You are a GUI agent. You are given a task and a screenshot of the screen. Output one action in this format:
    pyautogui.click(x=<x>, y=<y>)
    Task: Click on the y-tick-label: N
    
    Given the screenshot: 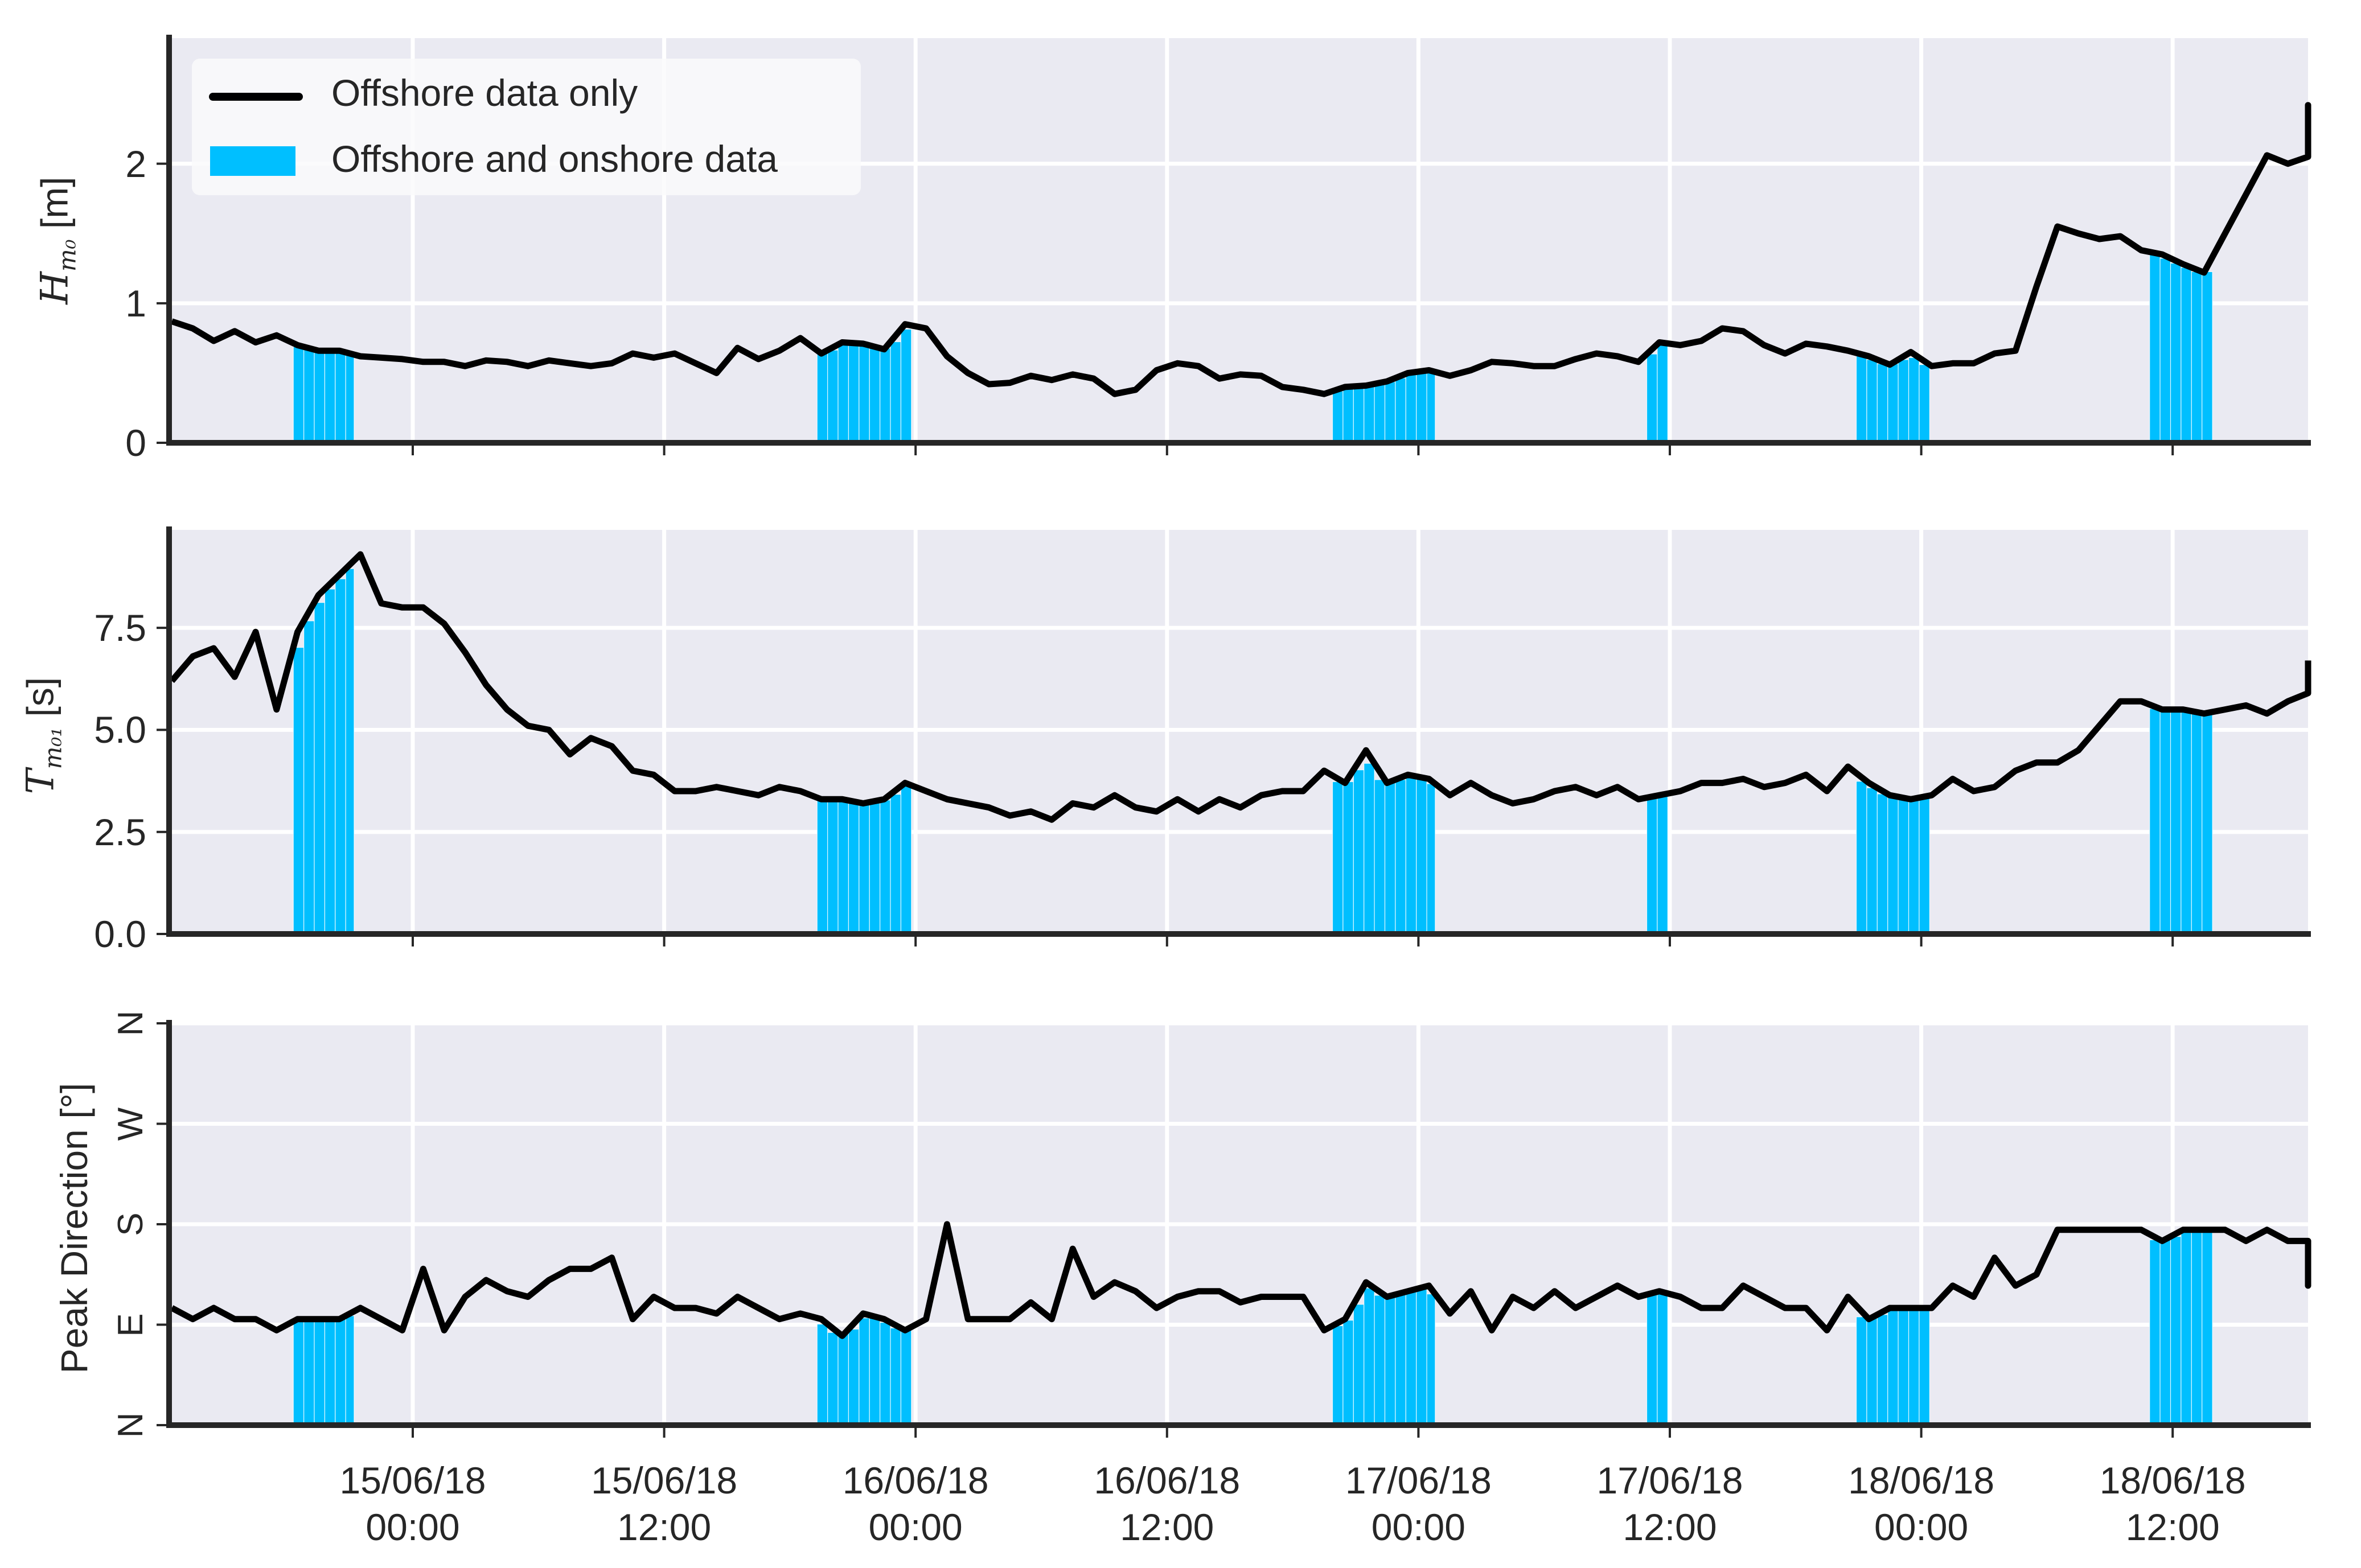 What is the action you would take?
    pyautogui.click(x=130, y=1425)
    